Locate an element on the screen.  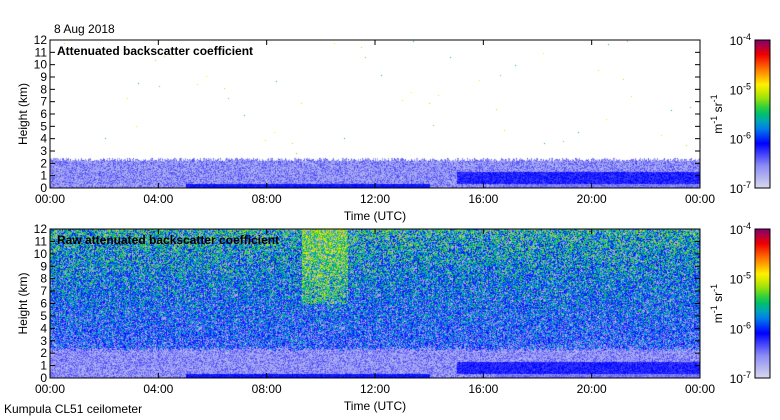
panel-title: Raw attenuated backscatter coefficient is located at coordinates (168, 240).